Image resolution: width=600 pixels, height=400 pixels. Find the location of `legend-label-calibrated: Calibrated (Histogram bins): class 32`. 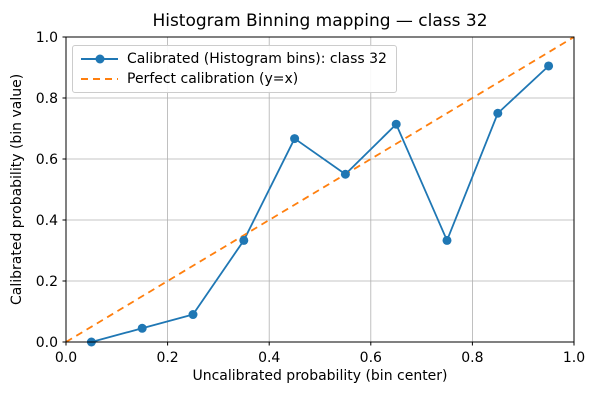

legend-label-calibrated: Calibrated (Histogram bins): class 32 is located at coordinates (257, 59).